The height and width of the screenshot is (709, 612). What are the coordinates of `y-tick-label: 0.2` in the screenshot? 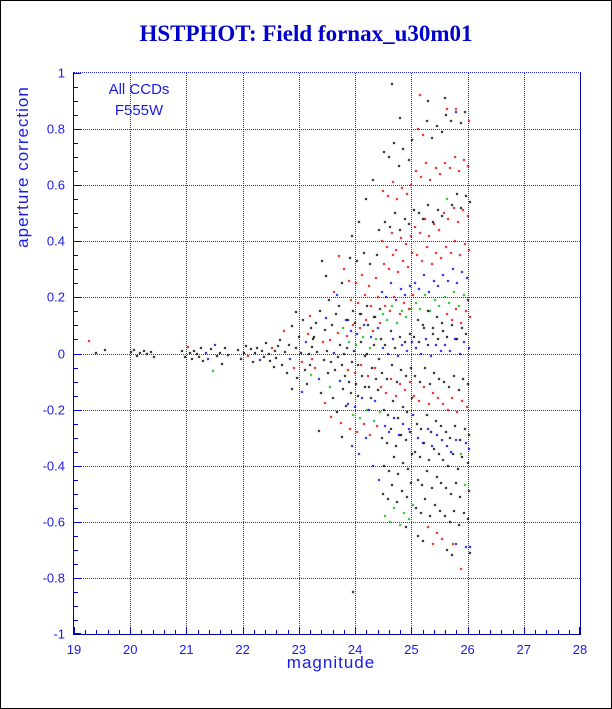 It's located at (55, 297).